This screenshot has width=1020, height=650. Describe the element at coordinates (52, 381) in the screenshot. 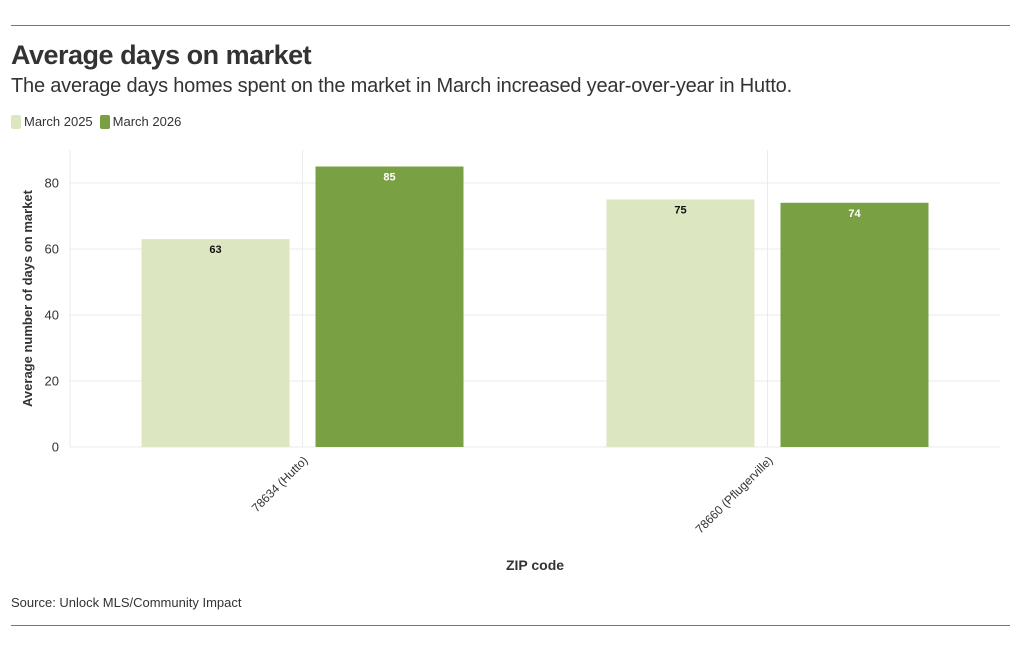

I see `y-tick-label-20: 20` at that location.